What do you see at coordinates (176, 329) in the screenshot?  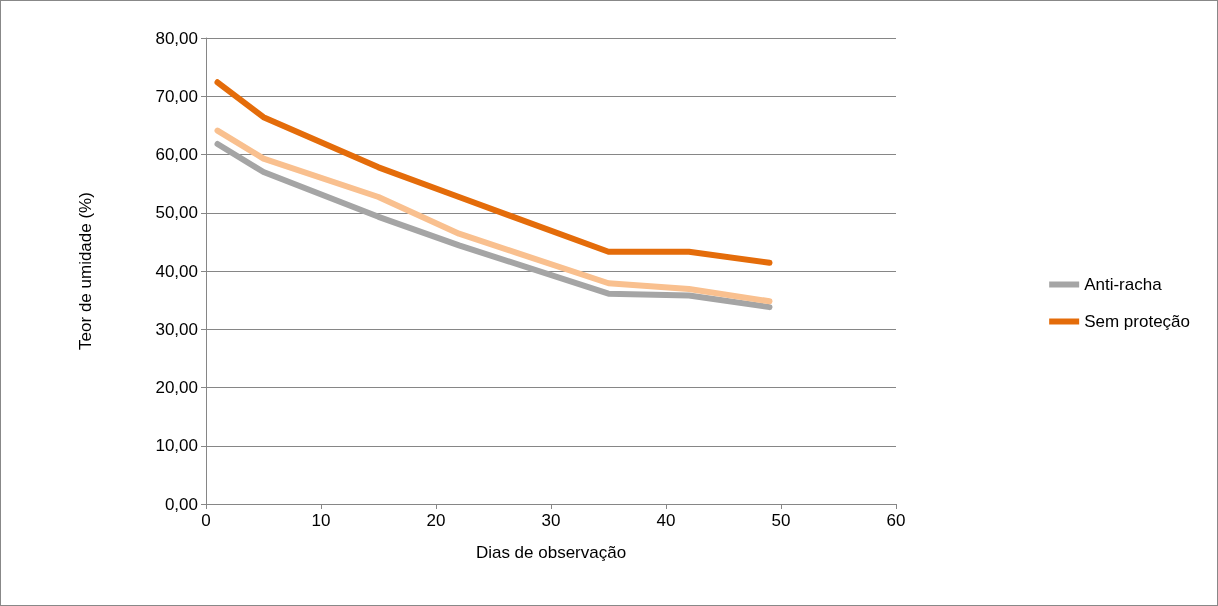 I see `y-tick-label: 30,00` at bounding box center [176, 329].